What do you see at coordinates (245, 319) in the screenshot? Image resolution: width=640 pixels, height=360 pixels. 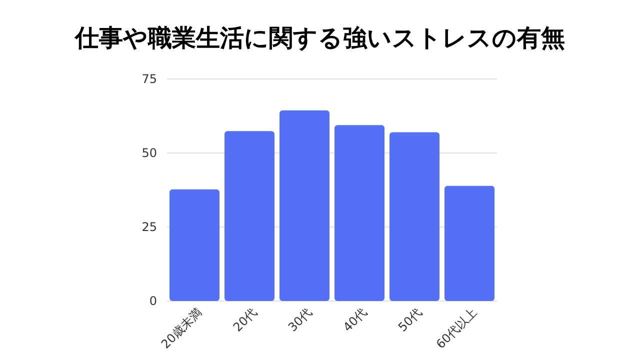 I see `x-tick-label: 20代` at bounding box center [245, 319].